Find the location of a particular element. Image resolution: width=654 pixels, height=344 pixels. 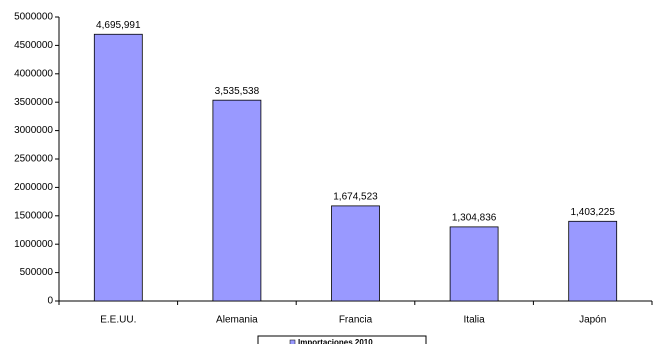

y-tick-label: 1500000 is located at coordinates (33, 215).